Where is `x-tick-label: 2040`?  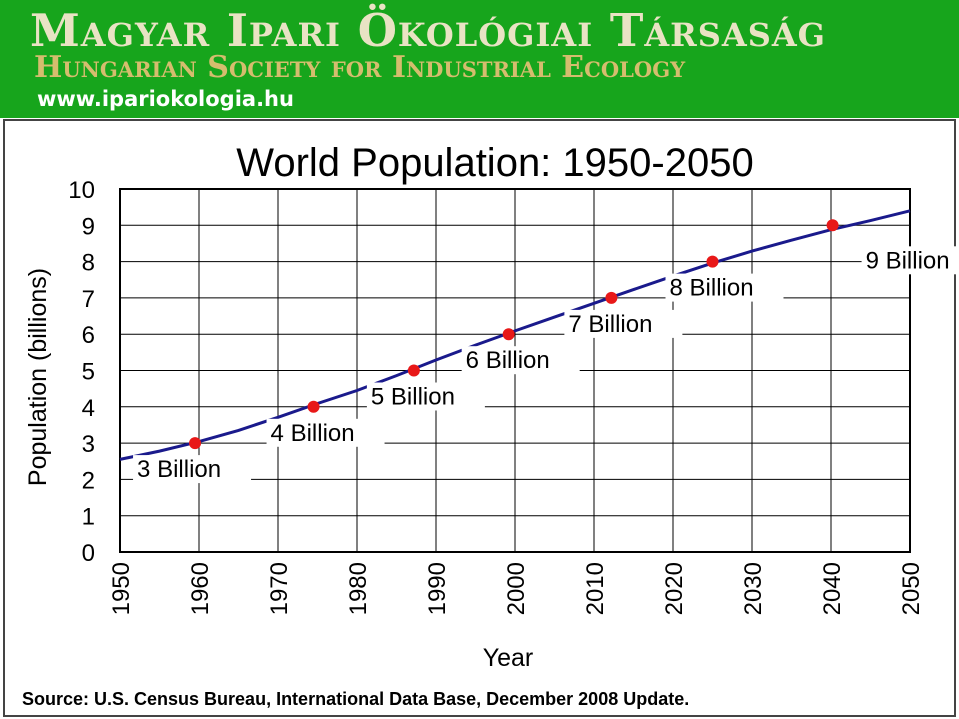
x-tick-label: 2040 is located at coordinates (832, 588).